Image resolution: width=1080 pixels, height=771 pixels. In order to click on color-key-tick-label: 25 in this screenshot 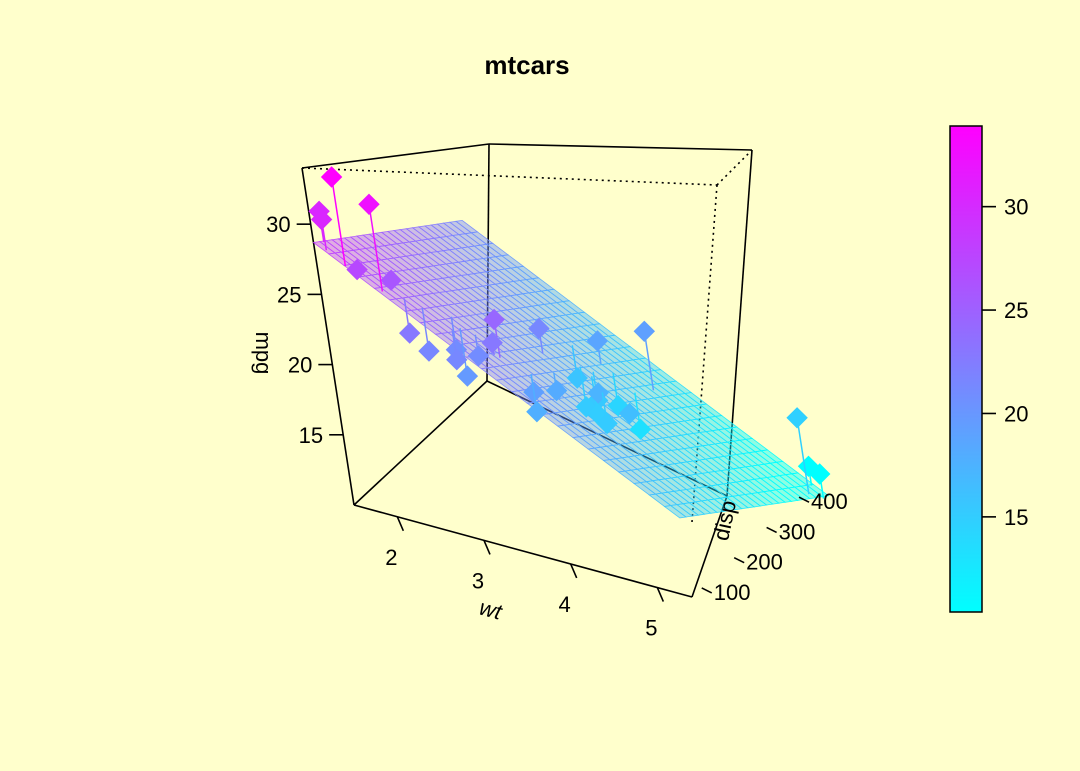, I will do `click(1016, 310)`.